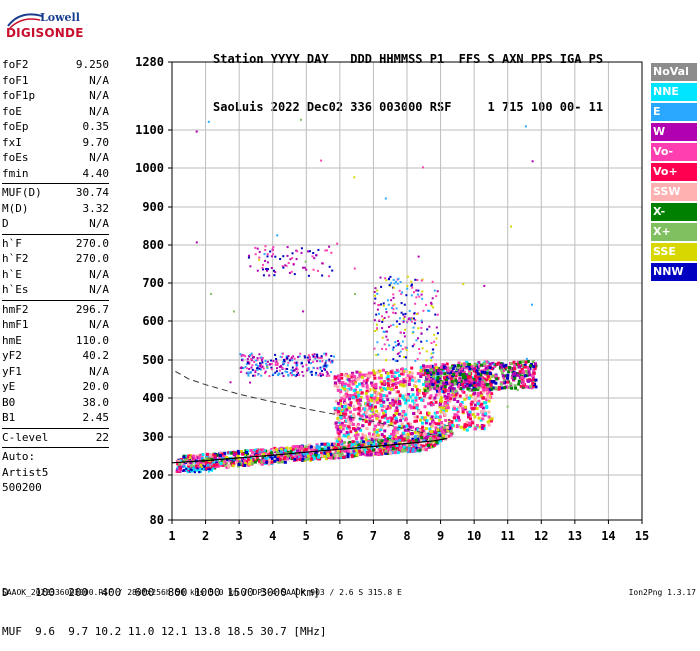 This screenshot has height=651, width=700. What do you see at coordinates (157, 520) in the screenshot?
I see `y-tick-label: 80` at bounding box center [157, 520].